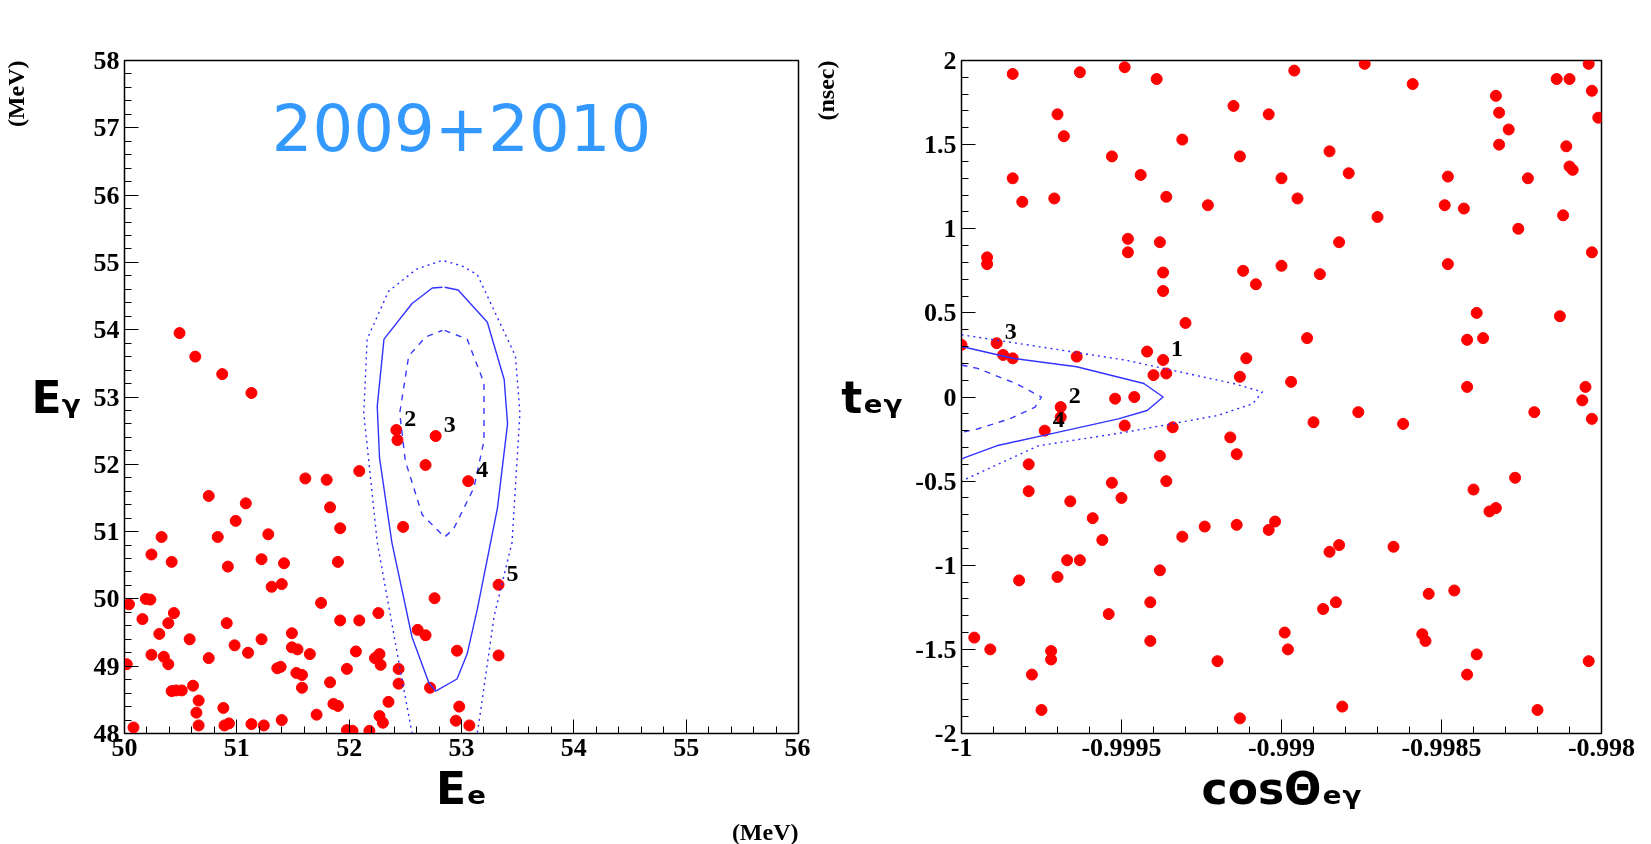 The image size is (1651, 844). What do you see at coordinates (940, 313) in the screenshot?
I see `y-tick-label: 0.5` at bounding box center [940, 313].